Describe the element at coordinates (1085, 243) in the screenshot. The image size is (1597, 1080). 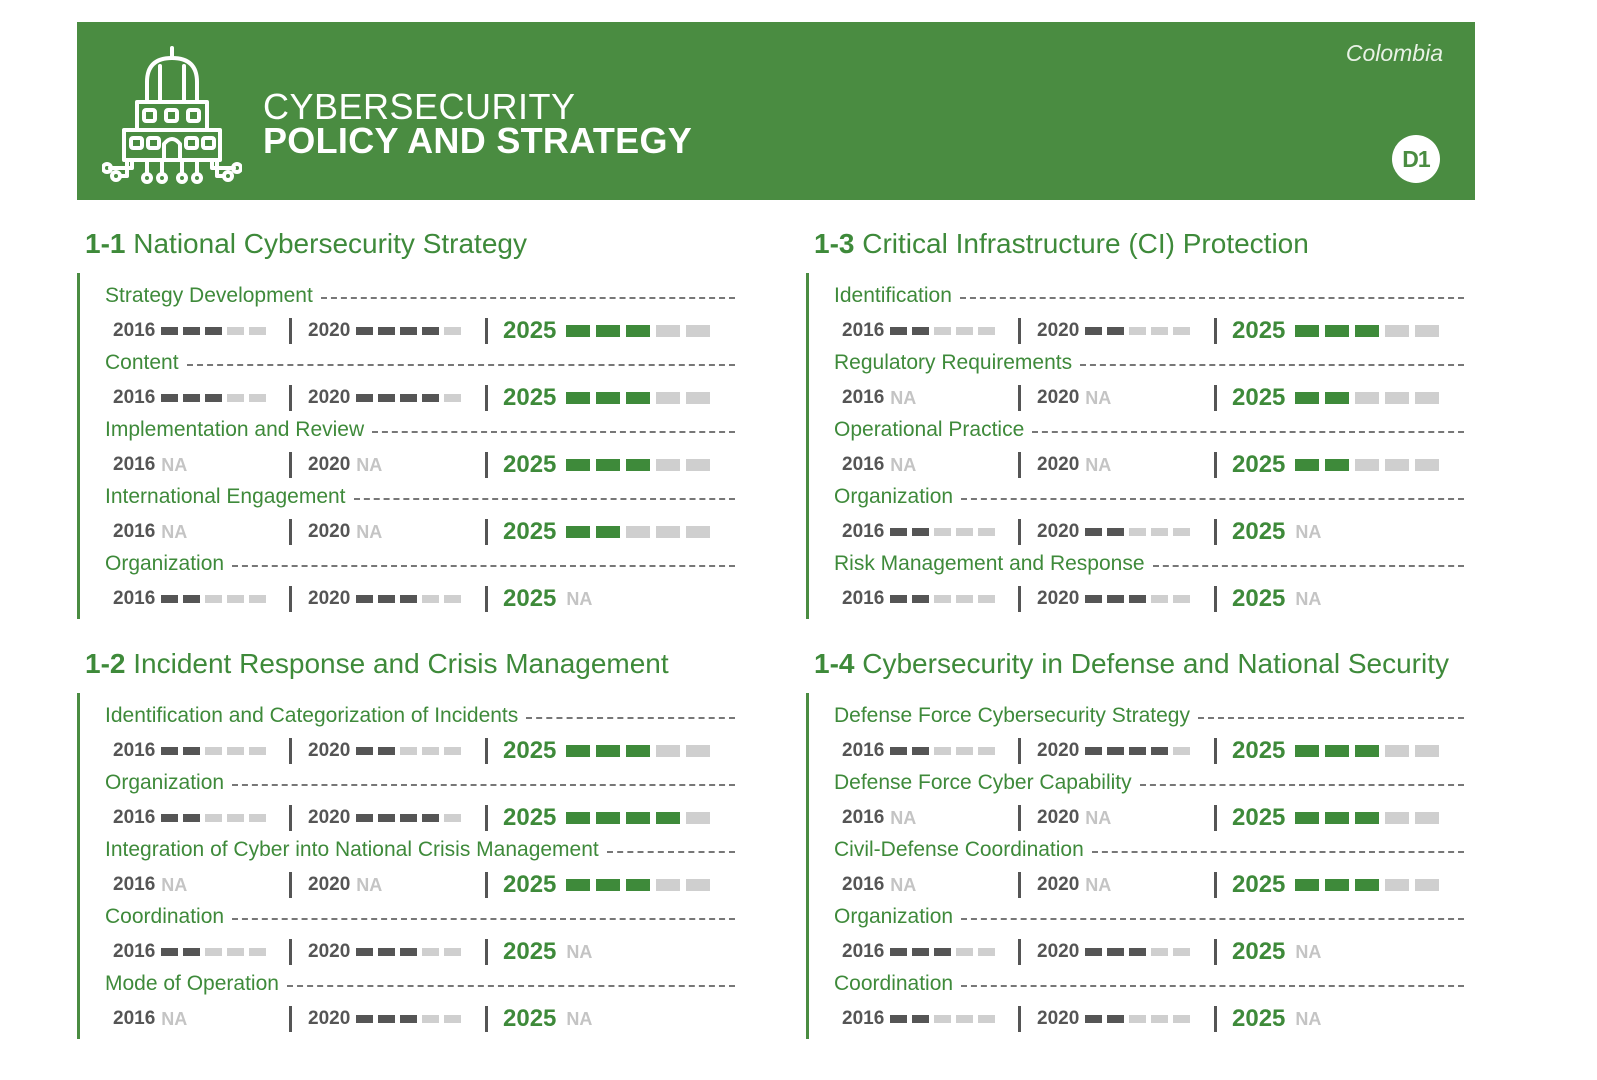
I see `section-title-text: Critical Infrastructure (CI) Protection` at that location.